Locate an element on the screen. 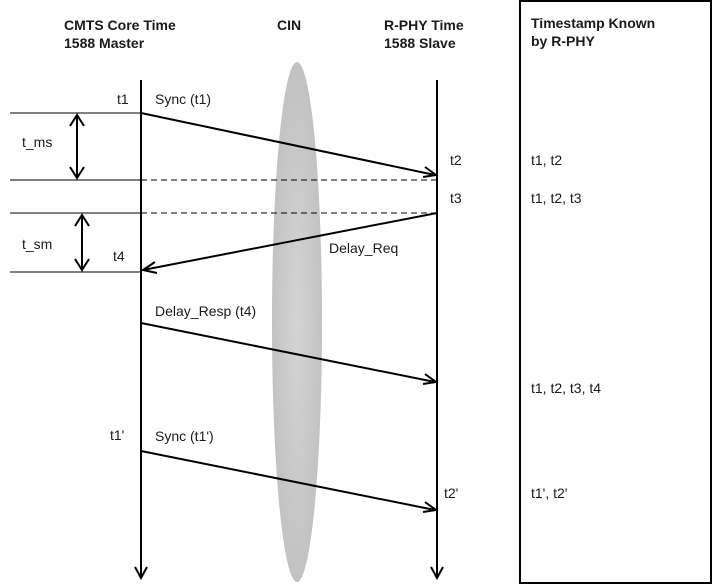  delay-resp-message-label: Delay_Resp (t4) is located at coordinates (205, 311).